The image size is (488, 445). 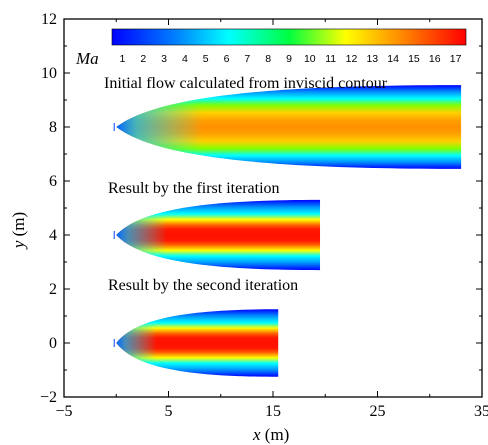 I want to click on colorbar-tick-label: 13, so click(x=372, y=59).